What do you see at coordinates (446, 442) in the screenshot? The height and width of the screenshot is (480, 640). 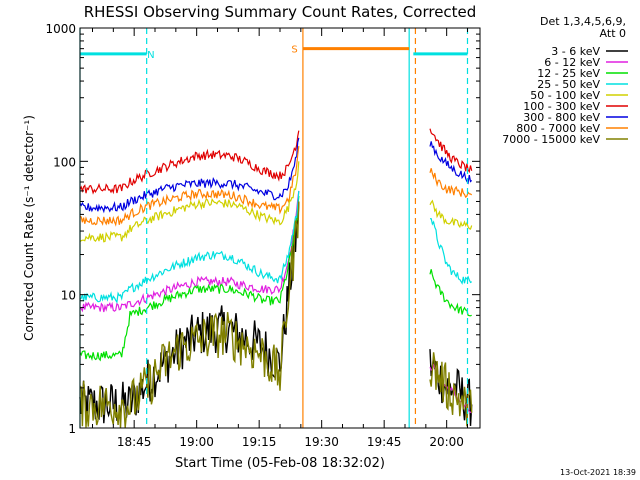 I see `x-tick-label-20:00: 20:00` at bounding box center [446, 442].